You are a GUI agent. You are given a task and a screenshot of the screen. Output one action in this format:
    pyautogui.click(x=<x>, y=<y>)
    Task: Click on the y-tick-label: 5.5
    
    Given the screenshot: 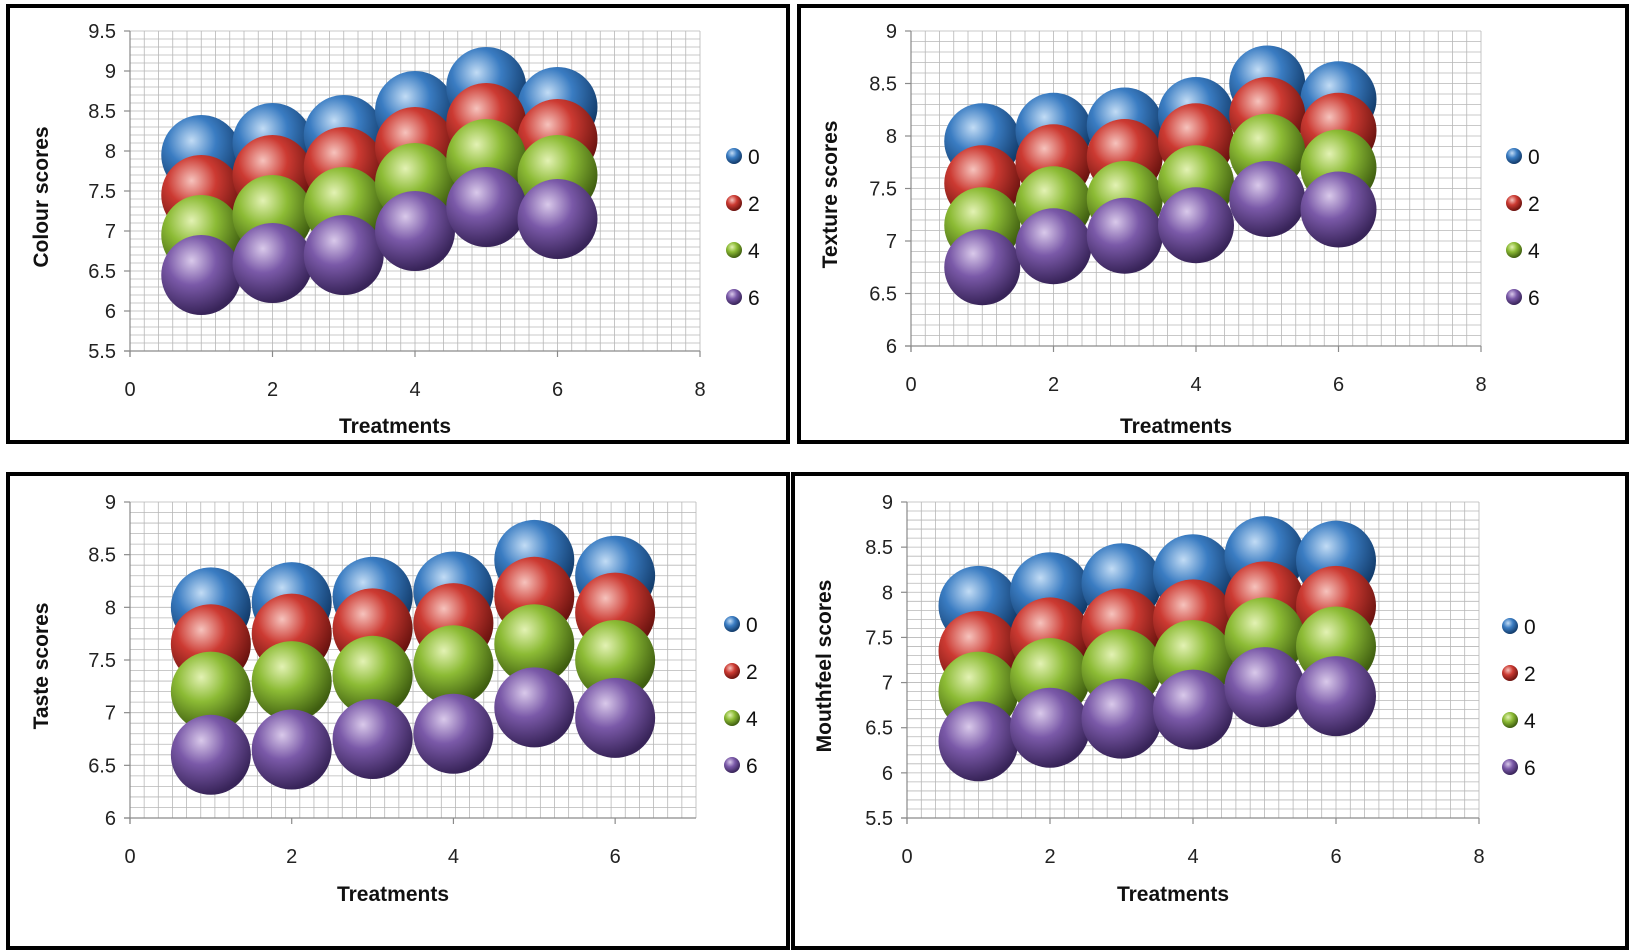 What is the action you would take?
    pyautogui.click(x=102, y=352)
    